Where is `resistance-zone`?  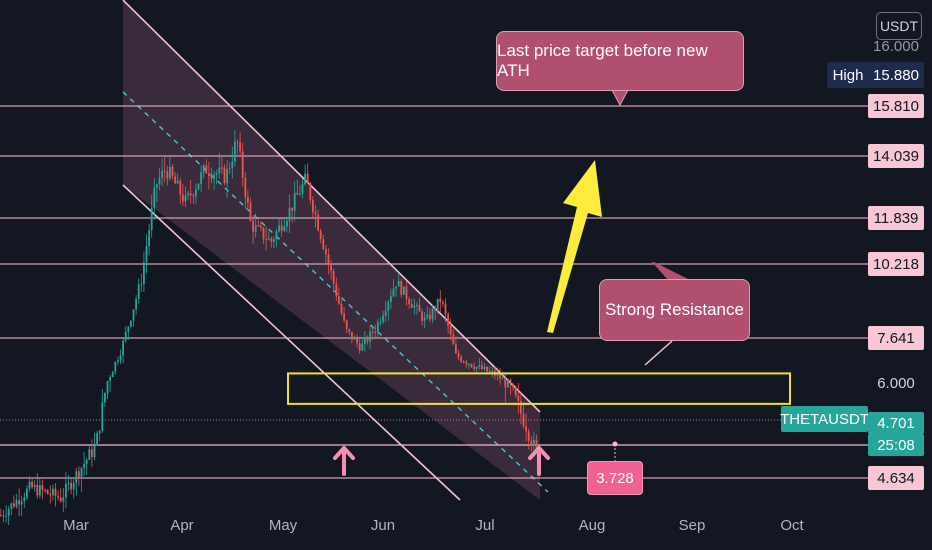
resistance-zone is located at coordinates (539, 388).